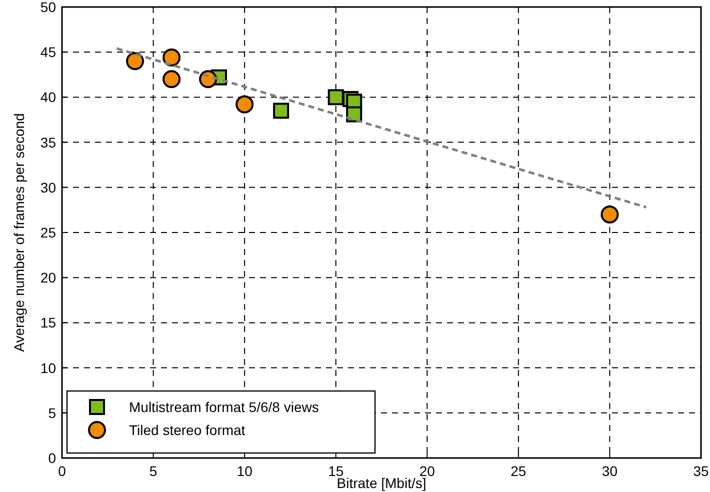 Image resolution: width=710 pixels, height=492 pixels. I want to click on y-tick-label: 40, so click(48, 97).